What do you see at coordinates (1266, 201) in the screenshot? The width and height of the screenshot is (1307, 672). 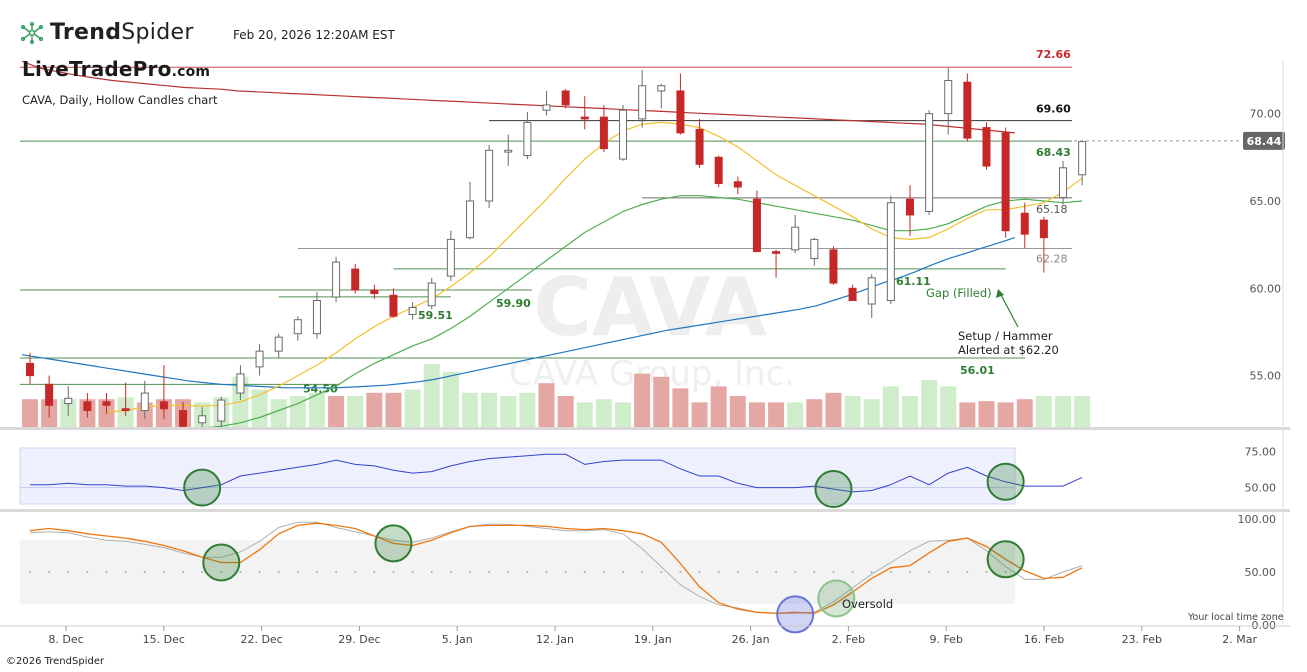 I see `y-tick-label: 65.00` at bounding box center [1266, 201].